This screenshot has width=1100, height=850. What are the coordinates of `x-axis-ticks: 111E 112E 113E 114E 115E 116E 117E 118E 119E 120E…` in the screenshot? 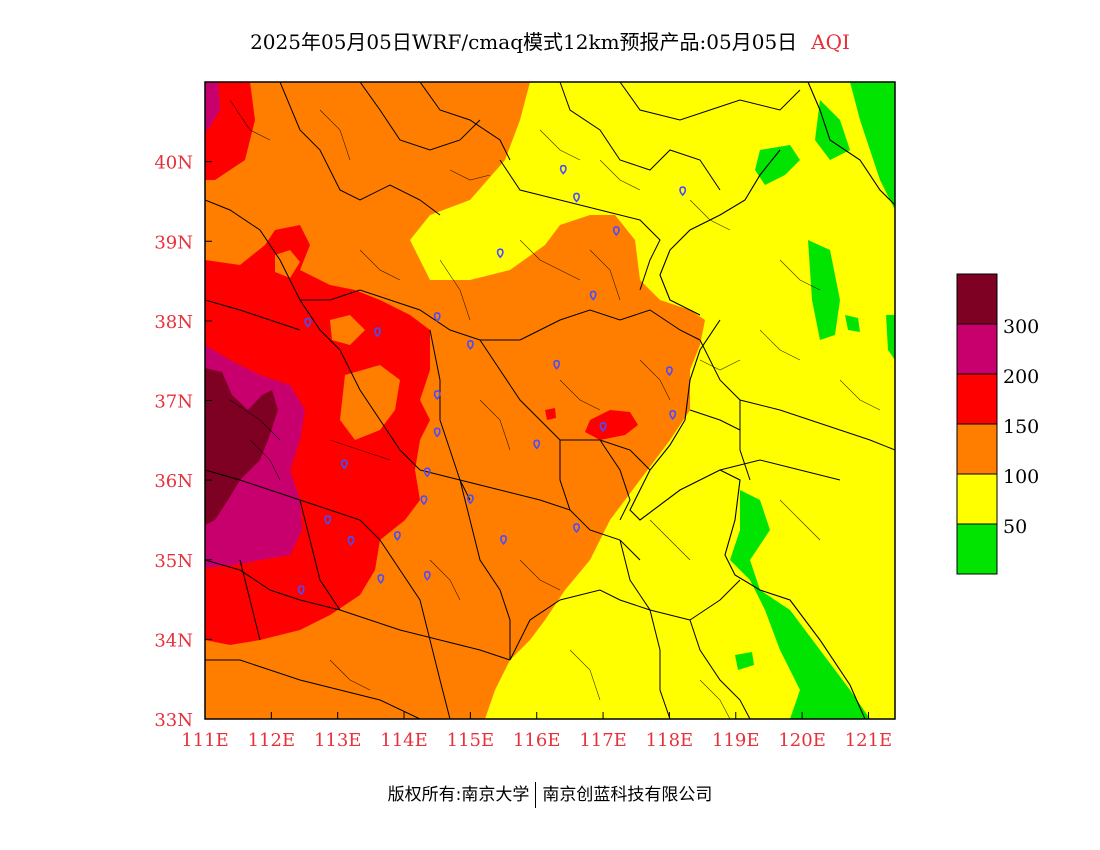 It's located at (536, 731).